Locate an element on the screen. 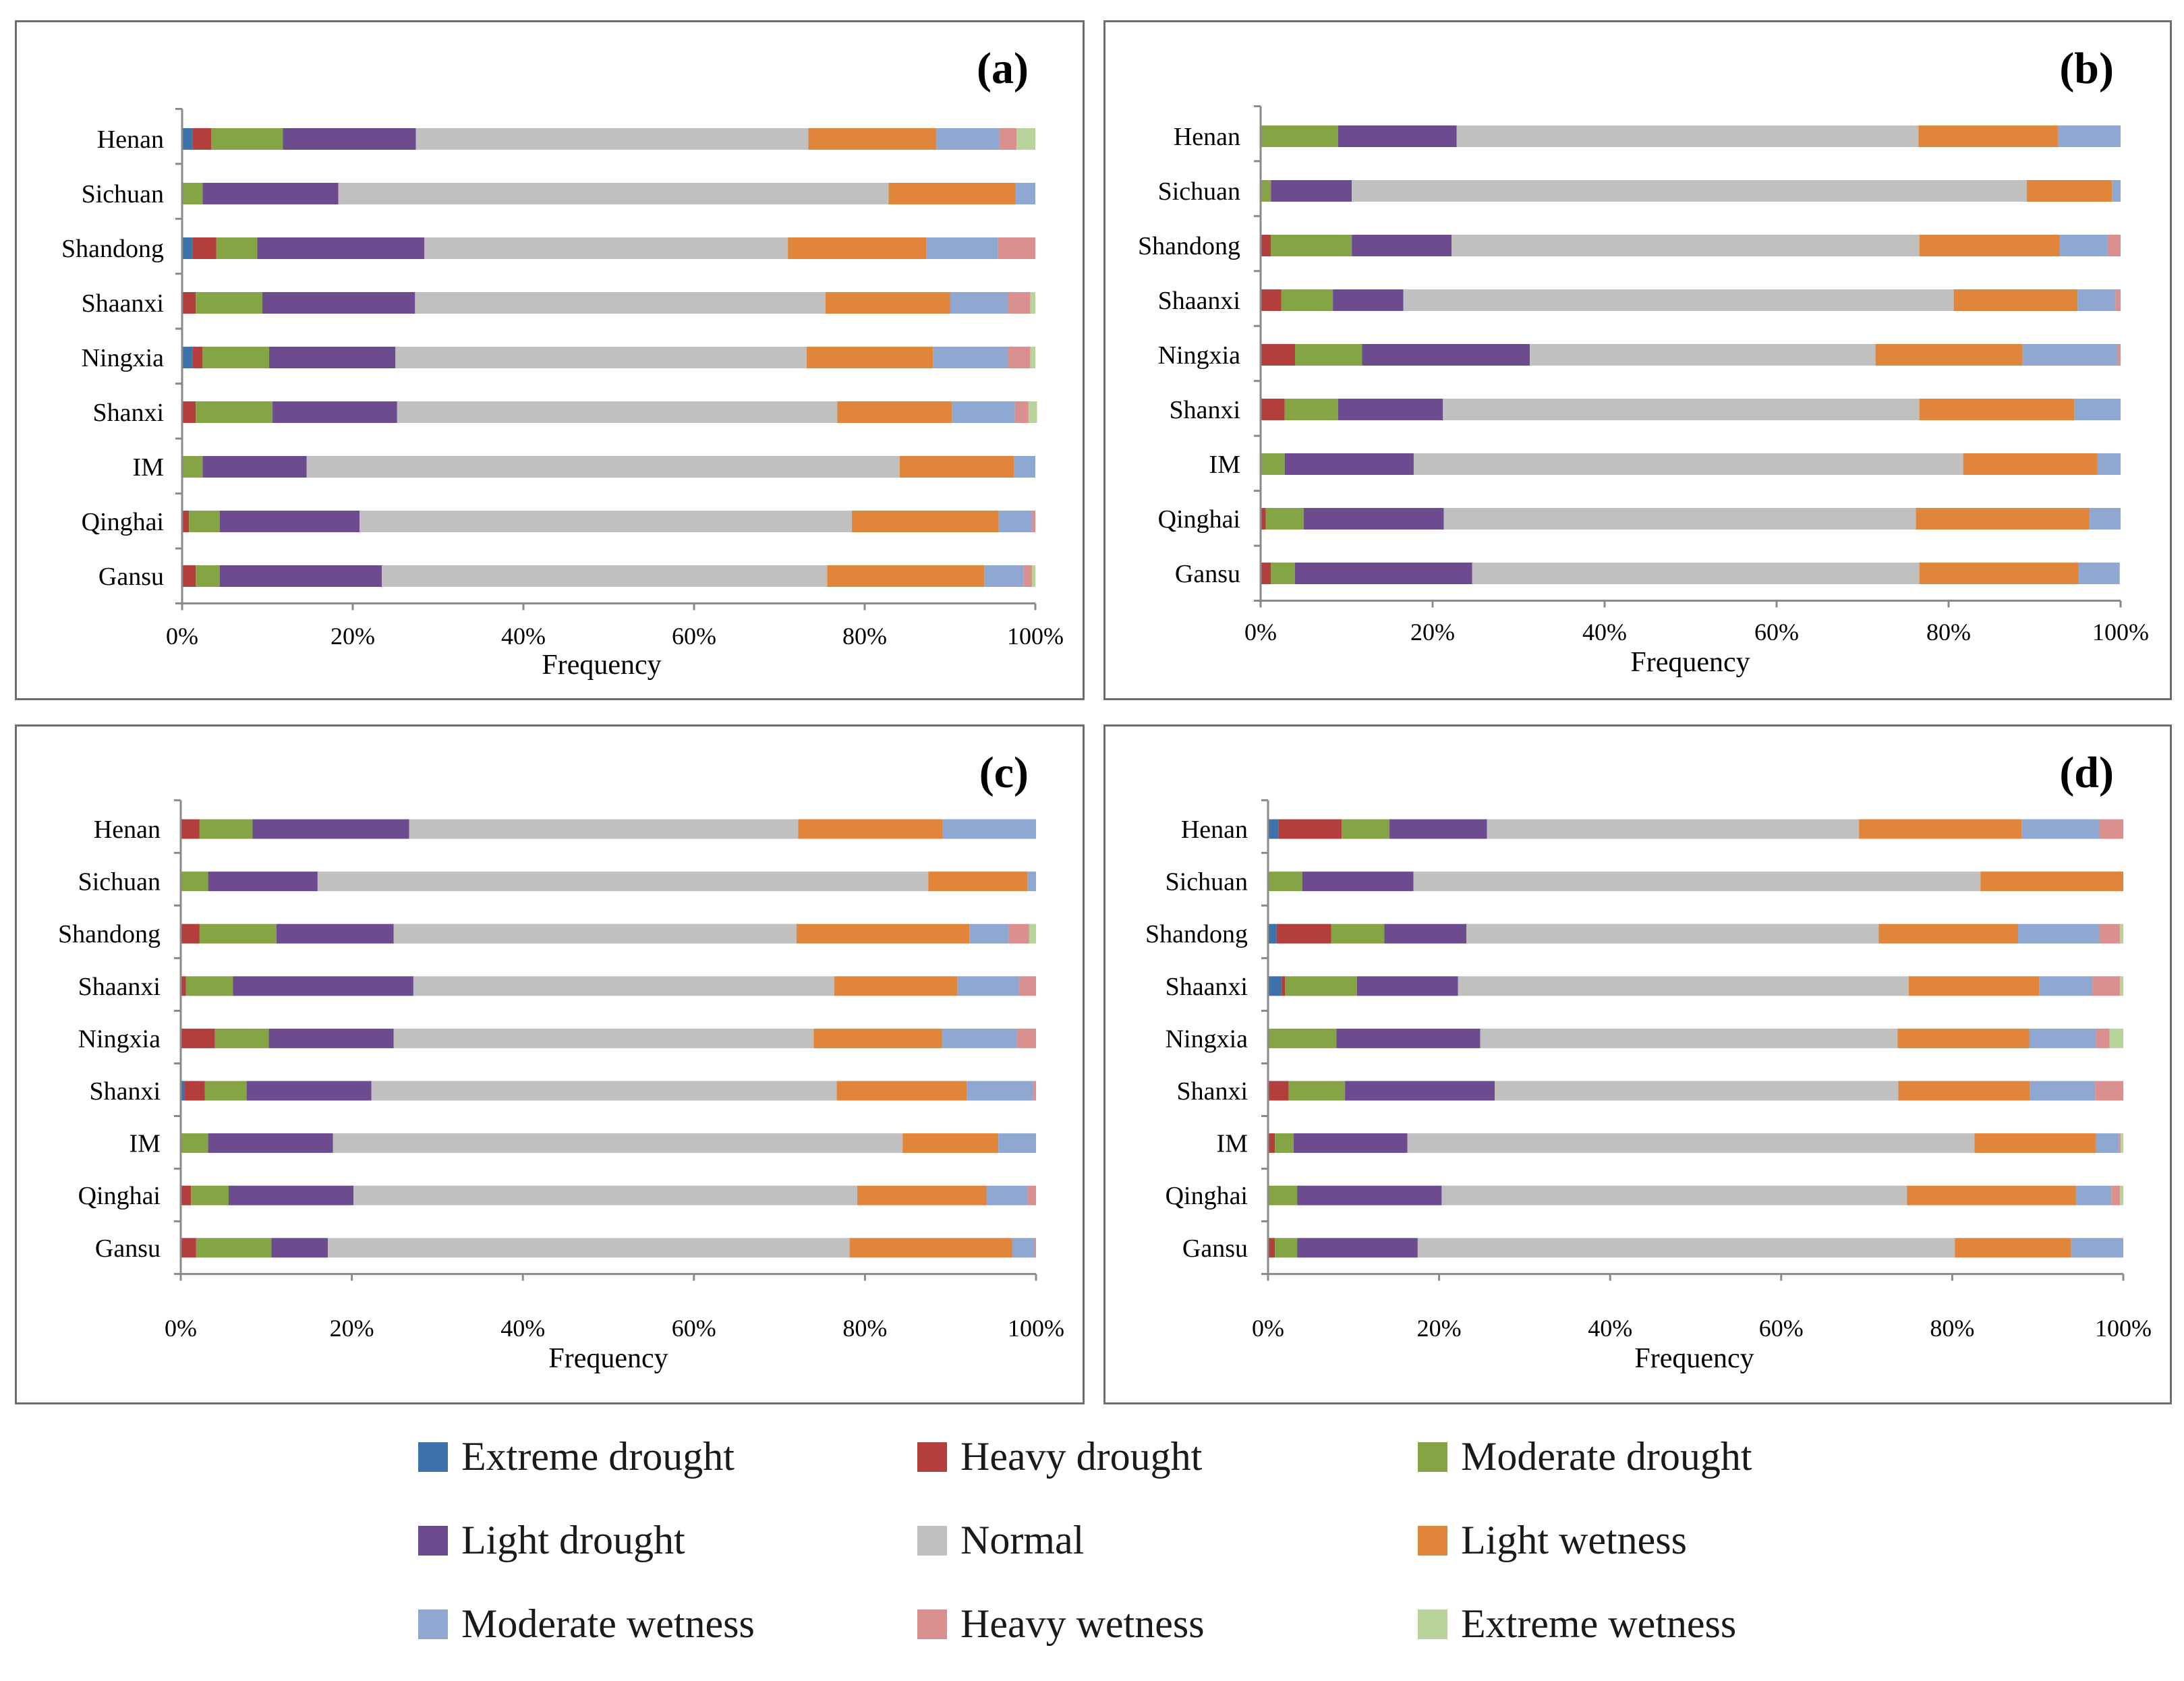 This screenshot has width=2184, height=1681. bar-segment-qinghai-moderate-wetness is located at coordinates (1015, 521).